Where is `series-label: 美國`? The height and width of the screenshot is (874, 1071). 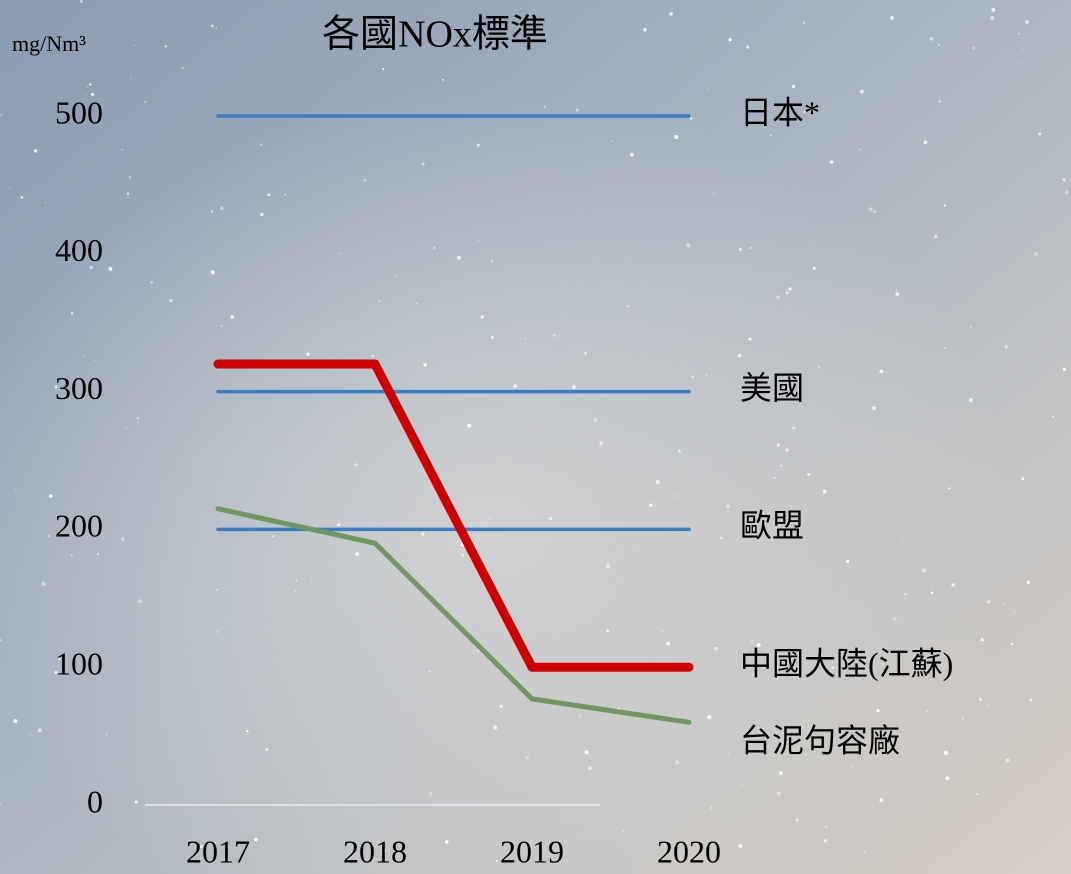 series-label: 美國 is located at coordinates (772, 388).